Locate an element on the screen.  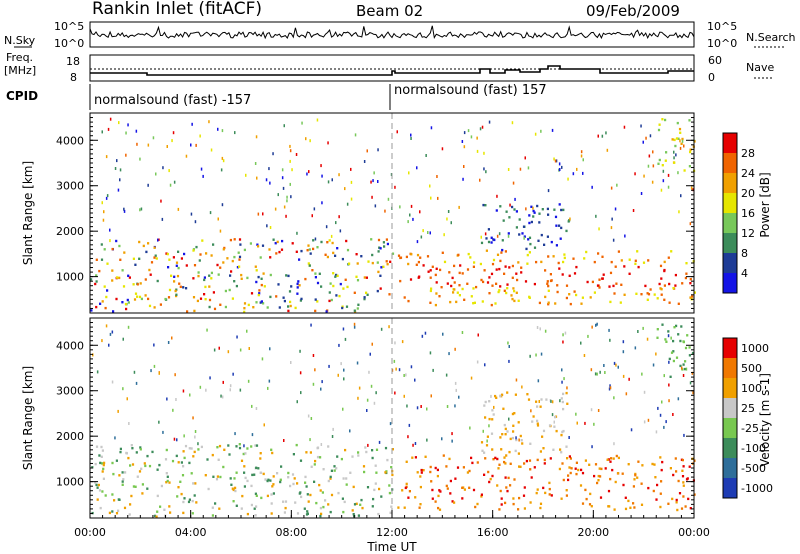
nsky-panel: N.Sky 10^5 10^0 10^5 10^0 N.Search is located at coordinates (400, 35).